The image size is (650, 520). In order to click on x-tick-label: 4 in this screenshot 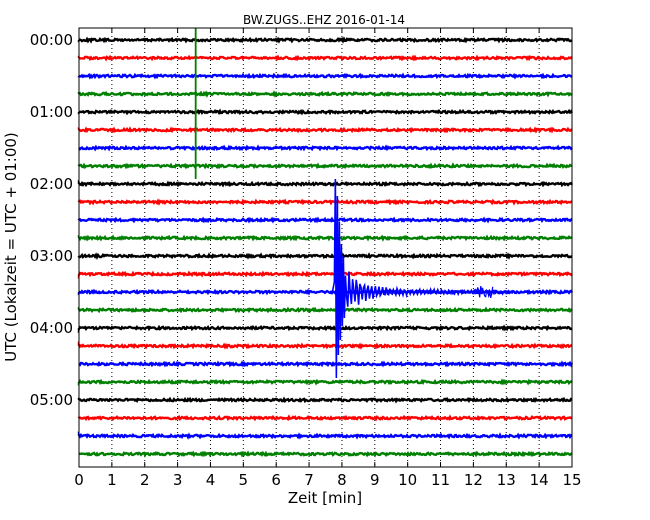, I will do `click(211, 480)`.